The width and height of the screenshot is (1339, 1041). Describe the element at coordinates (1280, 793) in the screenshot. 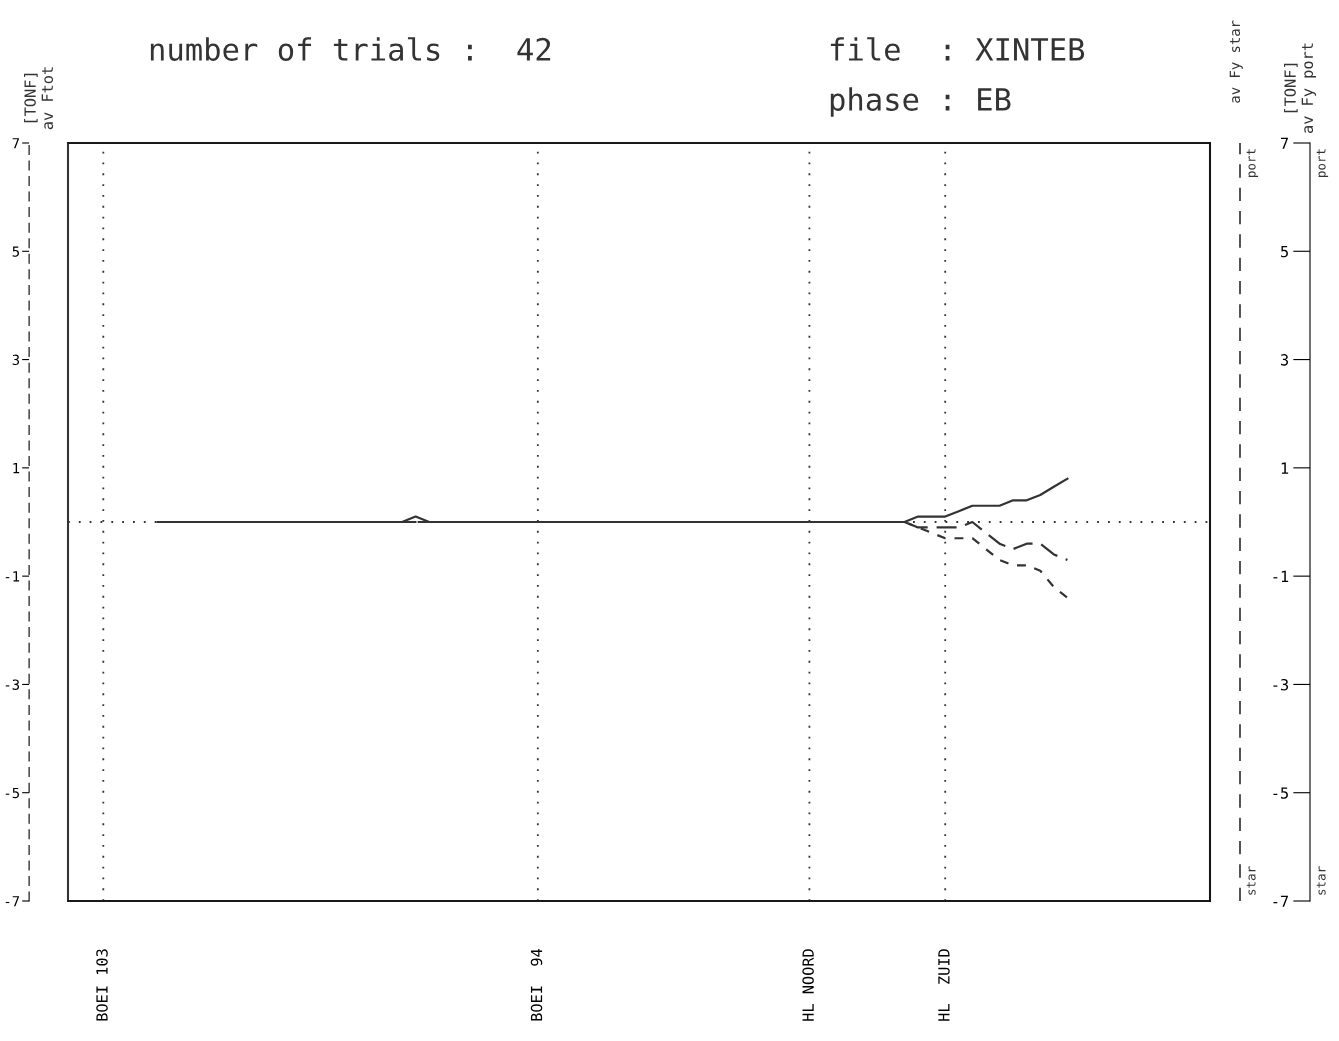

I see `y-tick-label: -5` at that location.